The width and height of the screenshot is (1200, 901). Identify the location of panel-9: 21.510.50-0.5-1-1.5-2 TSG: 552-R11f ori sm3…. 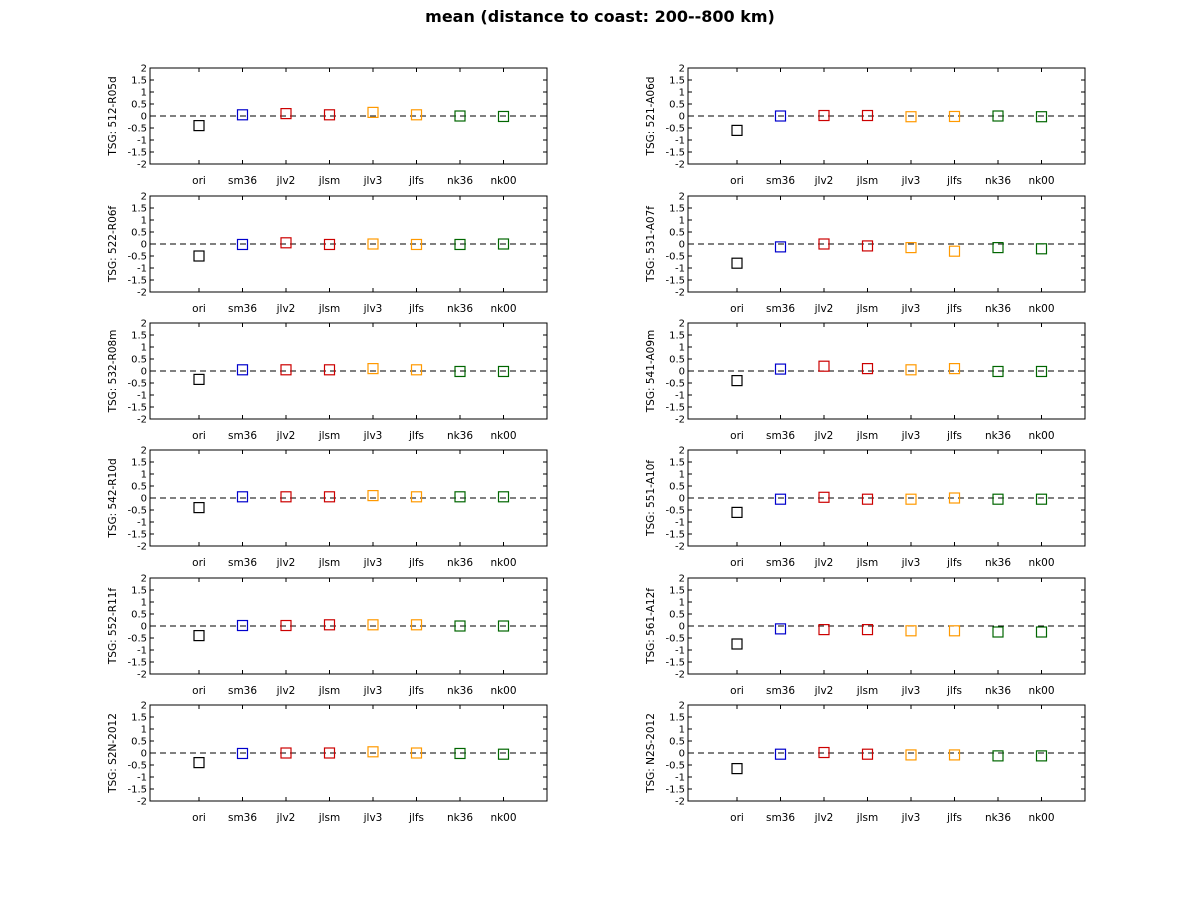
(327, 635).